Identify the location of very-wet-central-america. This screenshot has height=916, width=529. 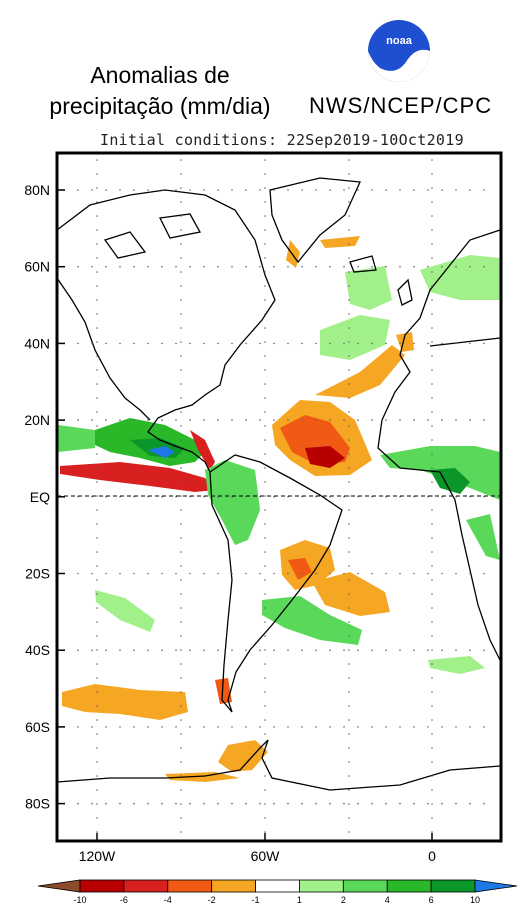
(161, 452).